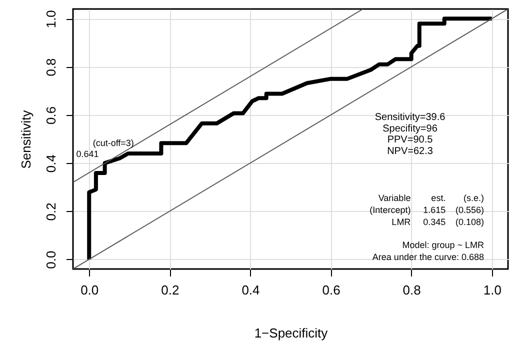 This screenshot has width=528, height=350. What do you see at coordinates (89, 290) in the screenshot?
I see `x-tick-label: 0.0` at bounding box center [89, 290].